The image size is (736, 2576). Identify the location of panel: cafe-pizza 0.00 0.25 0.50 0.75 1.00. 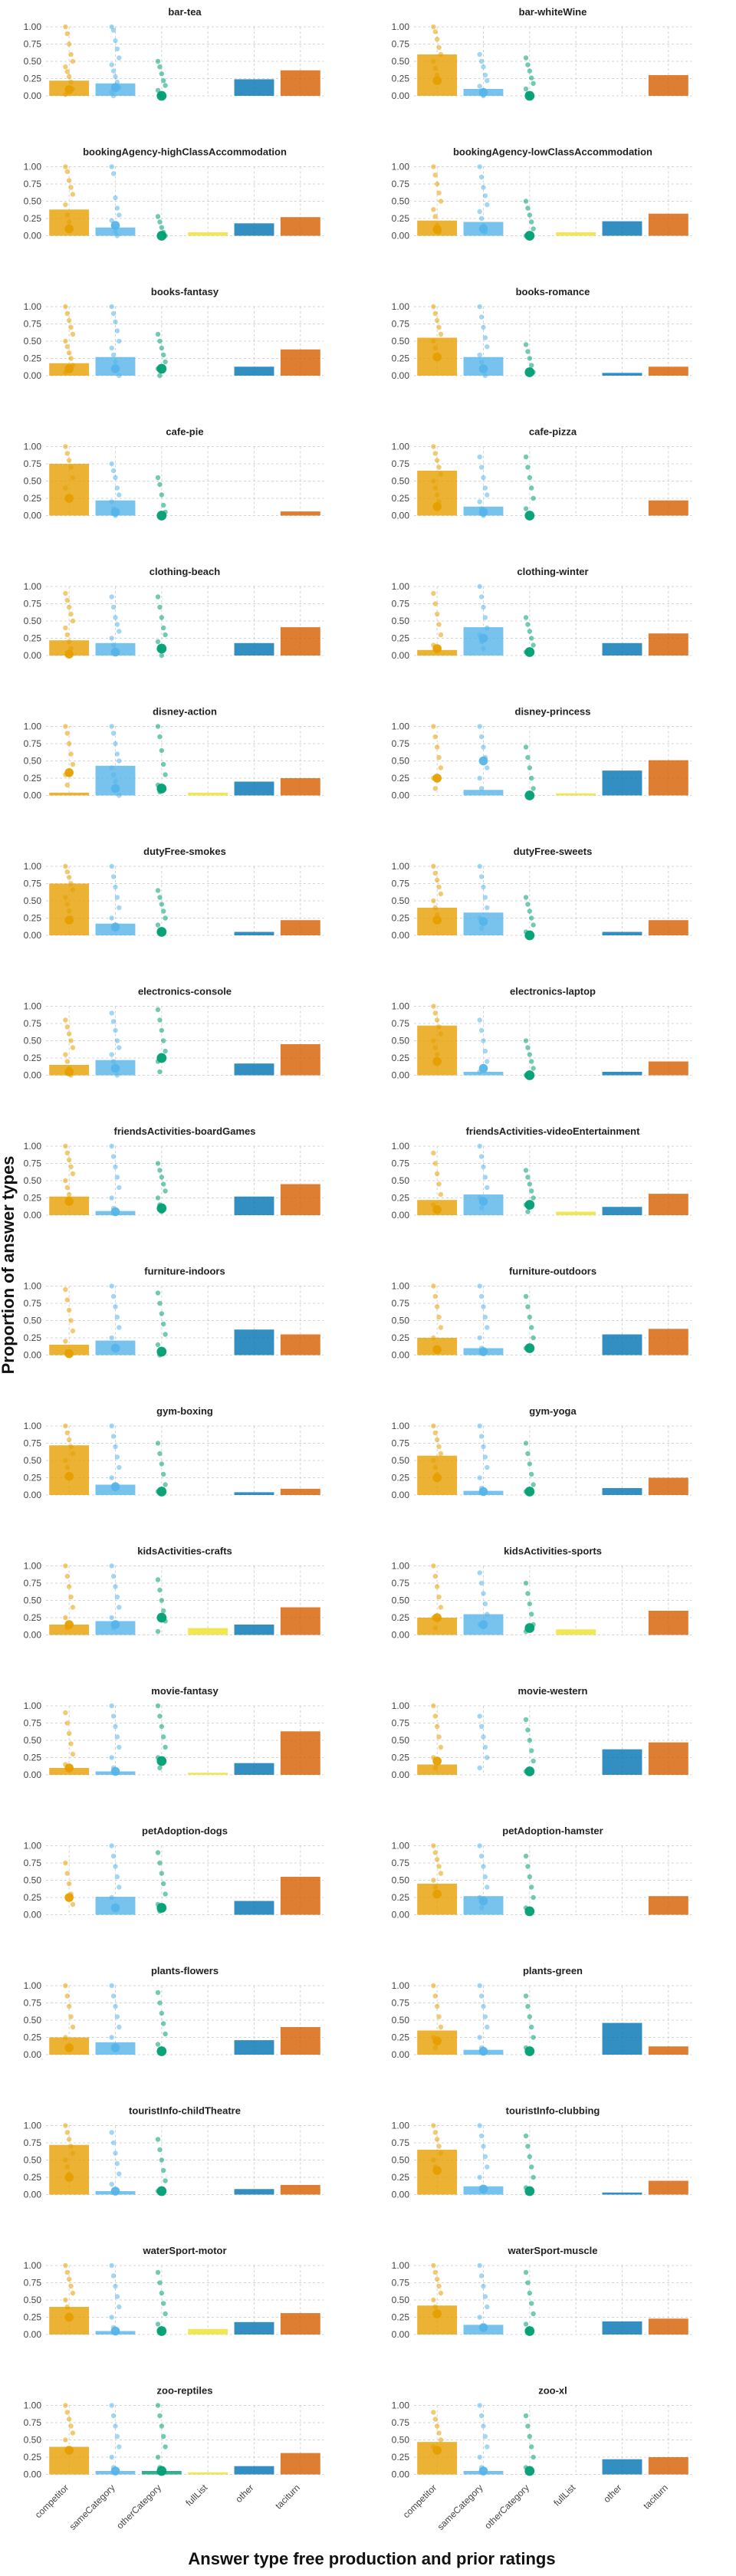
(542, 473).